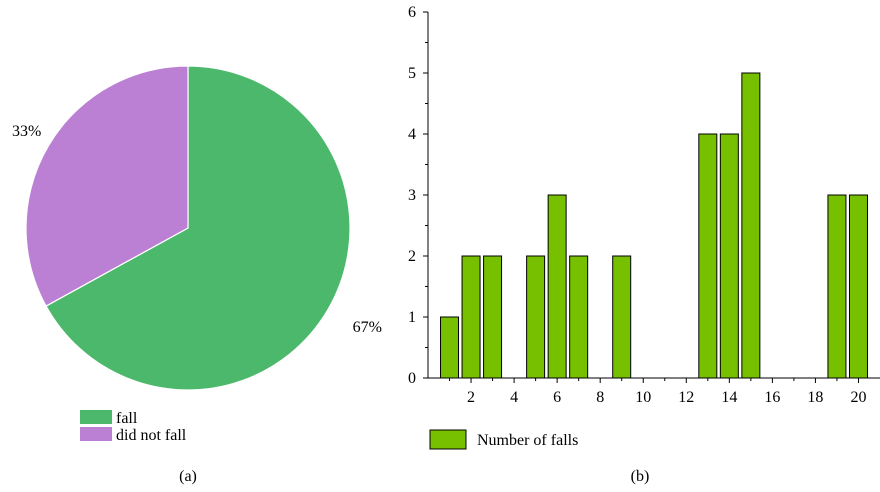  I want to click on x-tick-label-20: 20, so click(858, 397).